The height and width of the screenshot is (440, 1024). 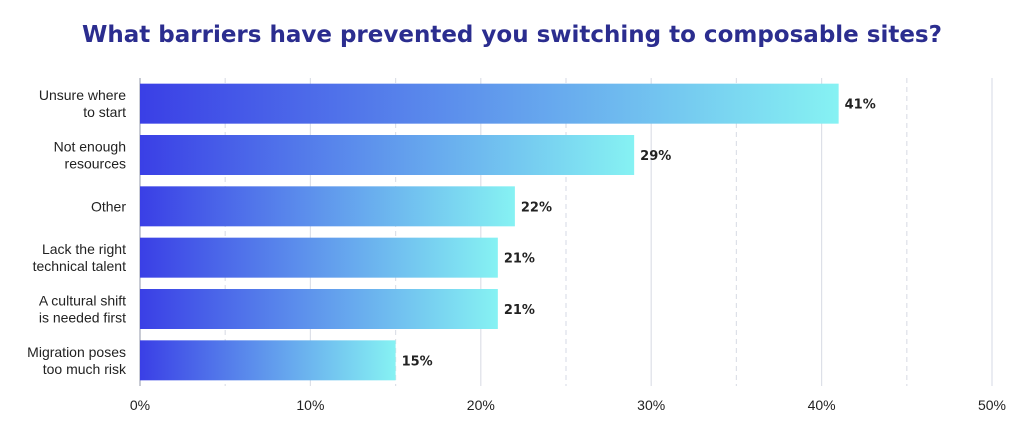 I want to click on category-label: Migration poses too much risk, so click(x=77, y=360).